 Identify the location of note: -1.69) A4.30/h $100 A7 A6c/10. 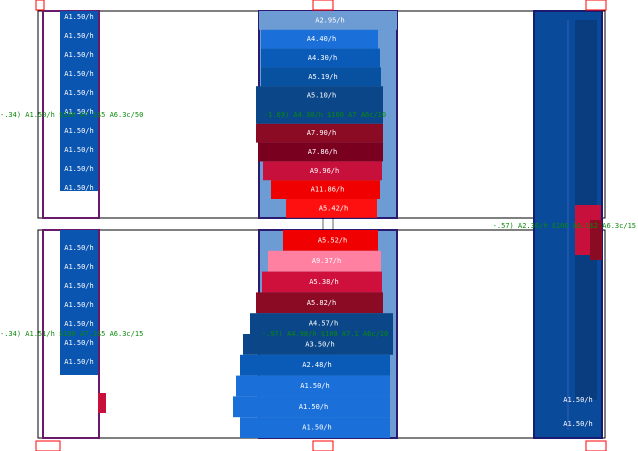
(325, 115).